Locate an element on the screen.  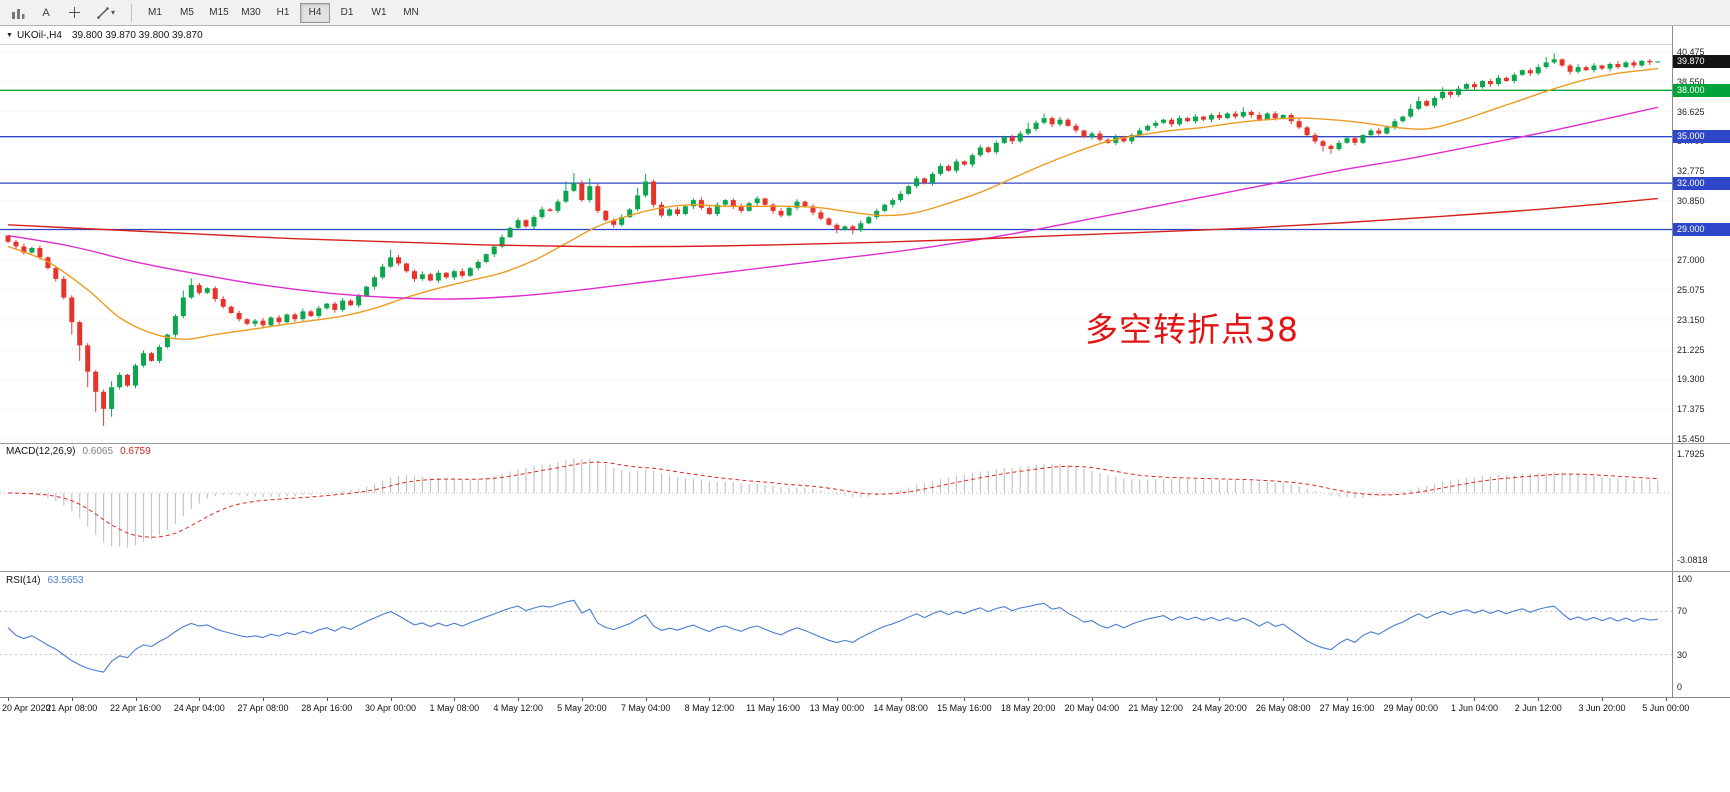
macd-indicator-label: MACD(12,26,9) 0.6065 0.6759 is located at coordinates (78, 451).